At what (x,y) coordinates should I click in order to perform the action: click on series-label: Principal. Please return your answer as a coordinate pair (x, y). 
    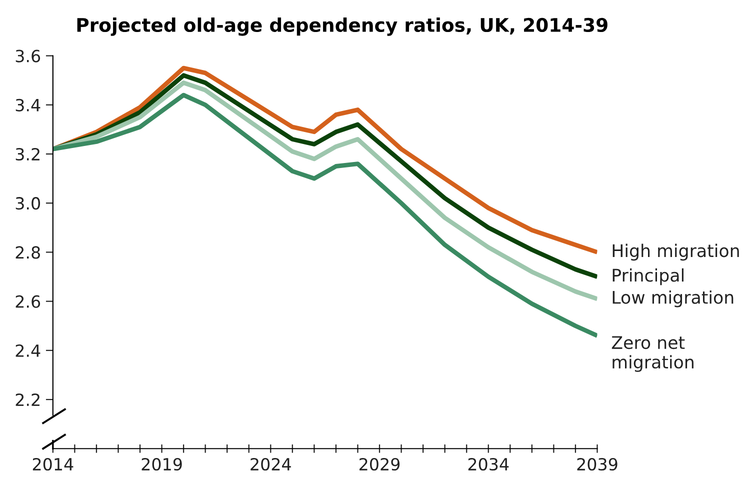
    Looking at the image, I should click on (648, 277).